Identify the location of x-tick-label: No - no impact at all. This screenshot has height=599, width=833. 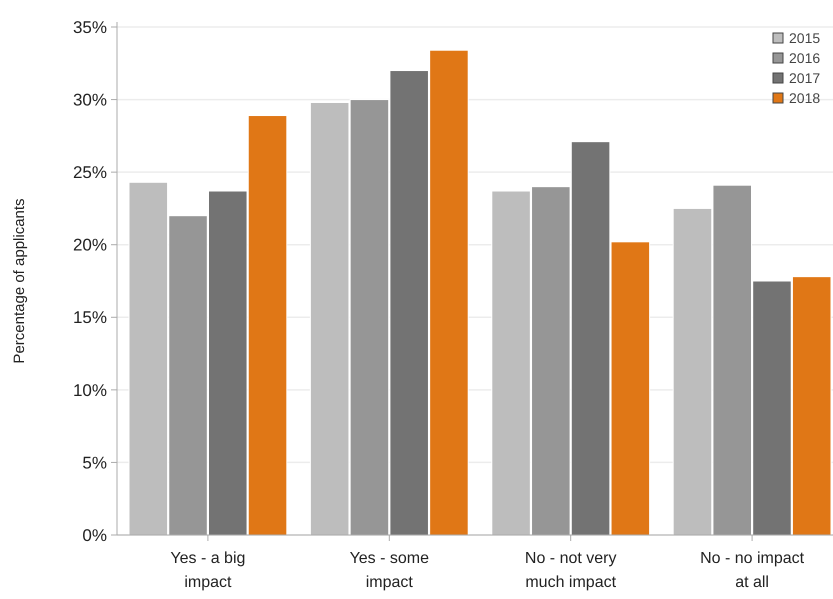
(752, 570).